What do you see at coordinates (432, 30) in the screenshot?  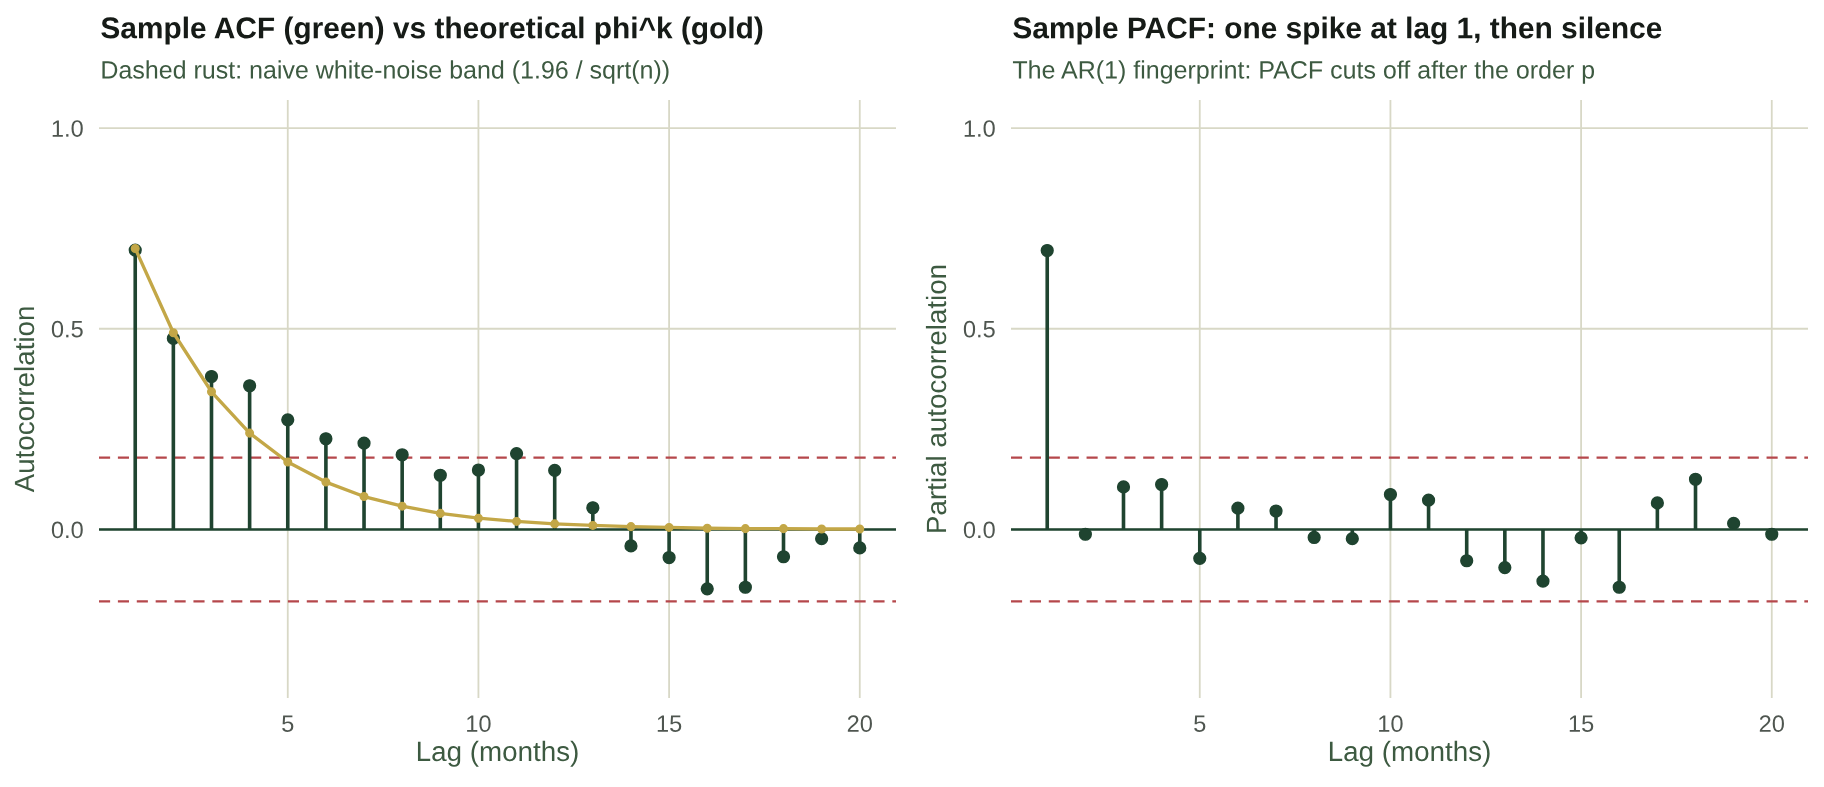 I see `chart-title: Sample ACF (green) vs theoretical phi^k (gold)` at bounding box center [432, 30].